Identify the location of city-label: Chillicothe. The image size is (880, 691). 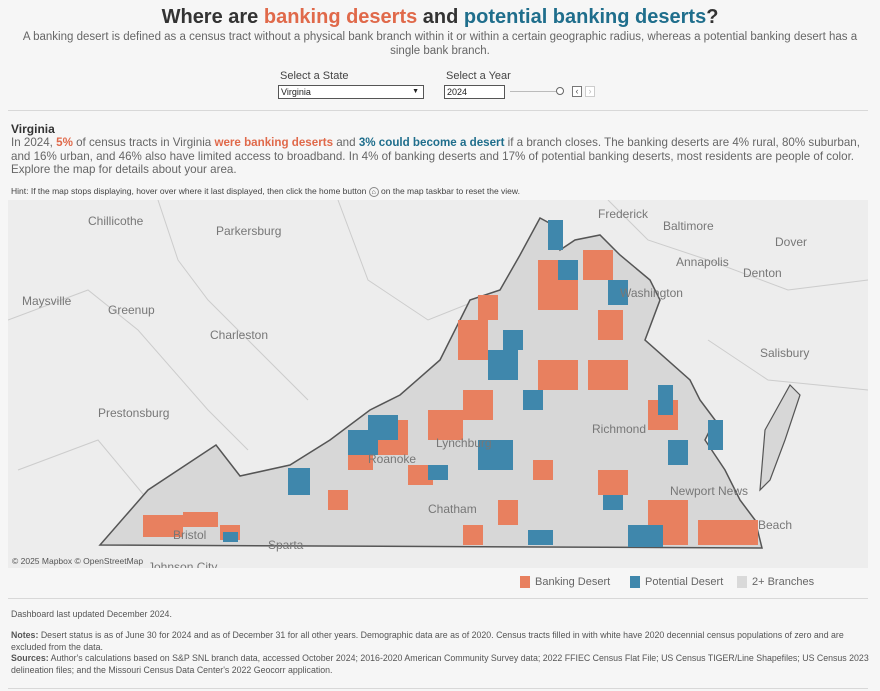
(116, 221).